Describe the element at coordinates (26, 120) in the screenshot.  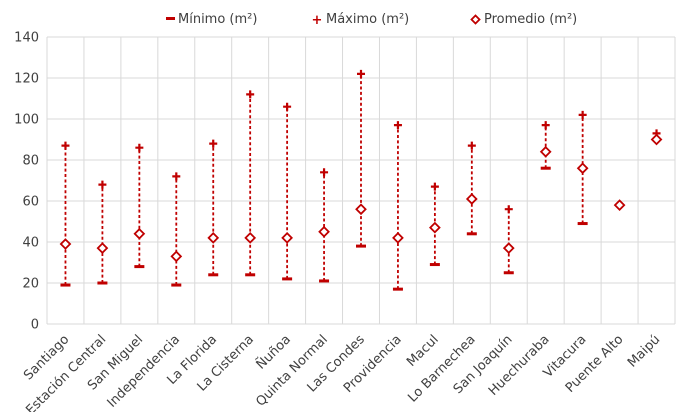
I see `y-tick-label: 100` at that location.